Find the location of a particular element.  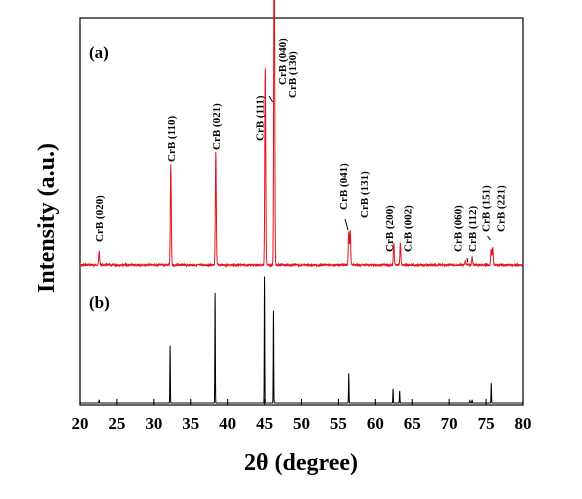

peak-label: CrB (040) is located at coordinates (283, 61).